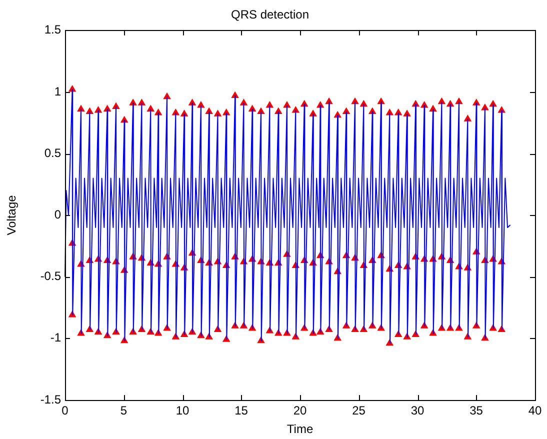  What do you see at coordinates (53, 29) in the screenshot?
I see `y-tick-label: 1.5` at bounding box center [53, 29].